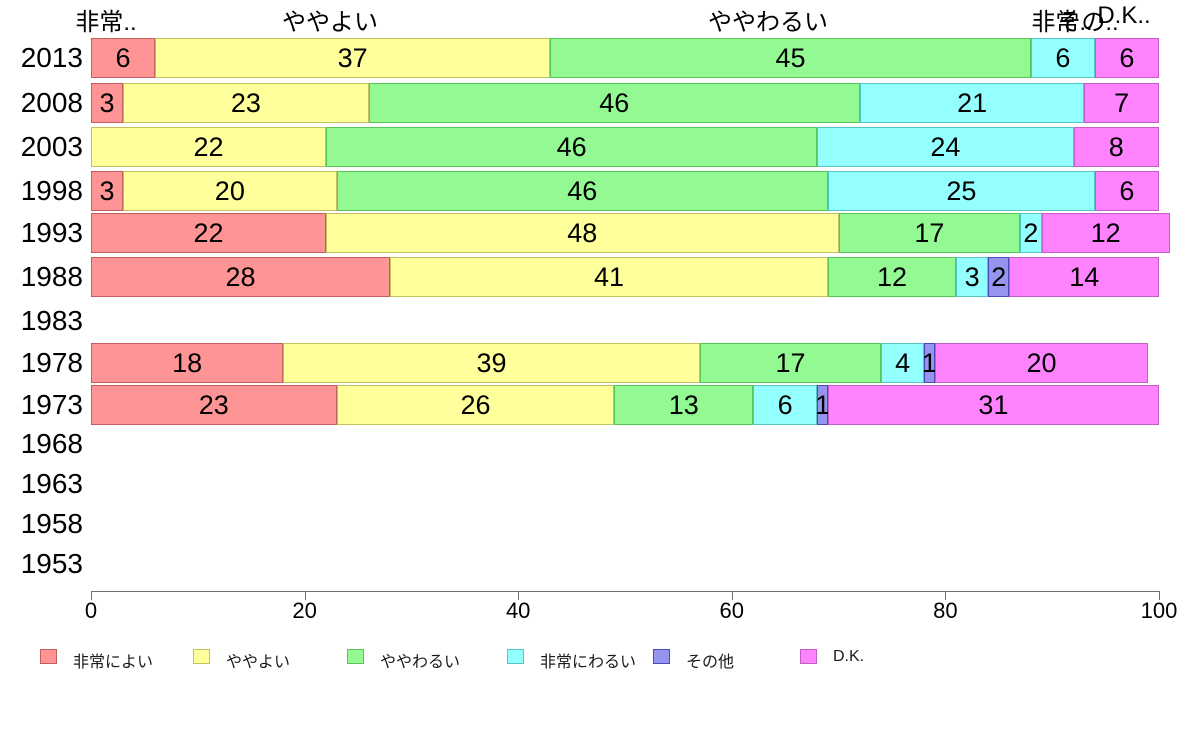 The width and height of the screenshot is (1188, 736). Describe the element at coordinates (241, 277) in the screenshot. I see `bar-segment-1: 28` at that location.